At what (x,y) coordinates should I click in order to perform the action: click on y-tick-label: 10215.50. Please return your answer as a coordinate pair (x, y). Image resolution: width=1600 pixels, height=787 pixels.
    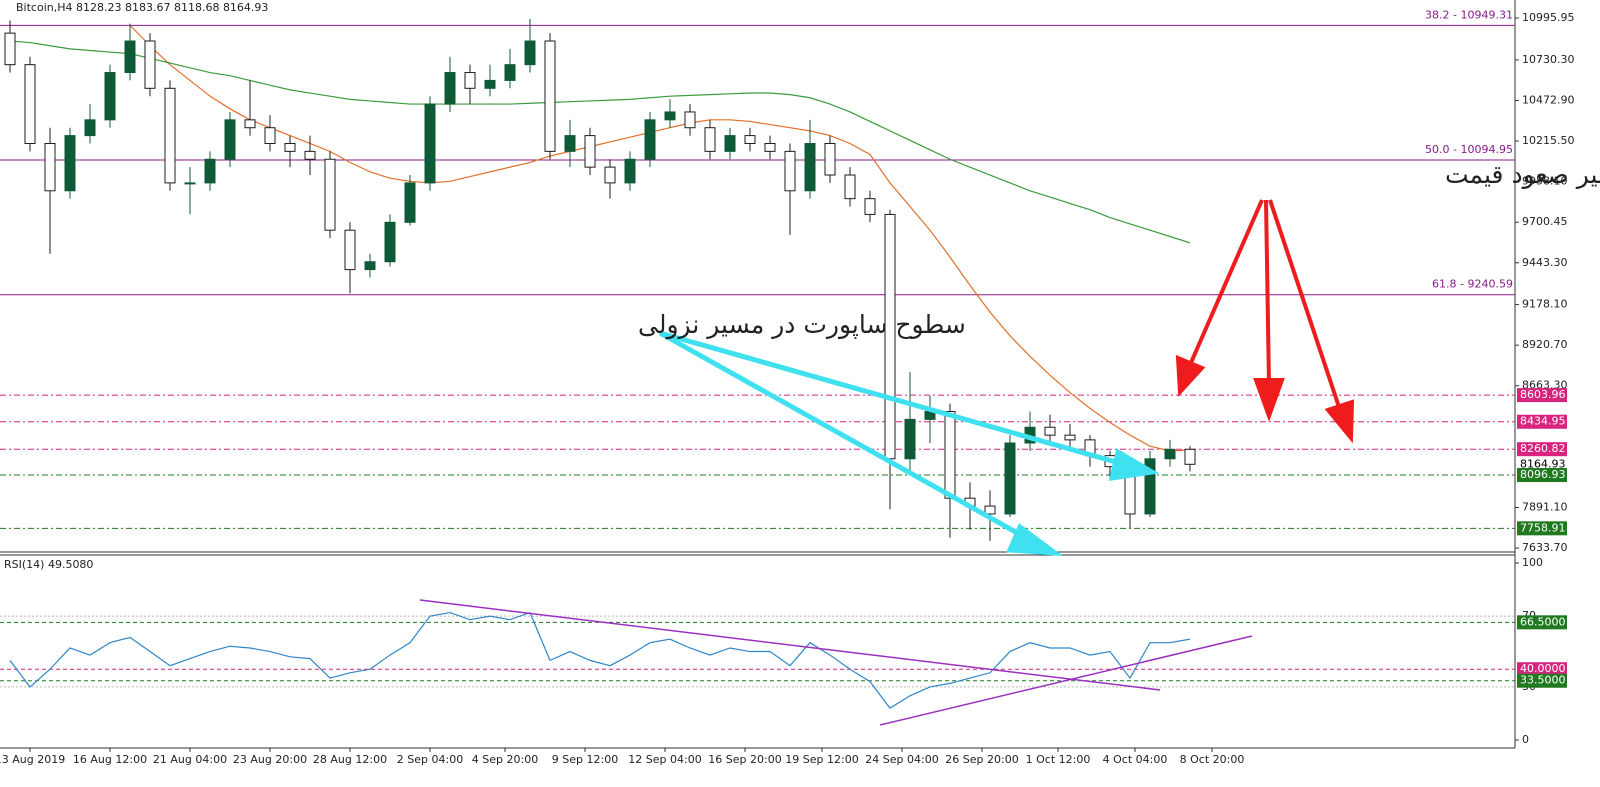
    Looking at the image, I should click on (1548, 140).